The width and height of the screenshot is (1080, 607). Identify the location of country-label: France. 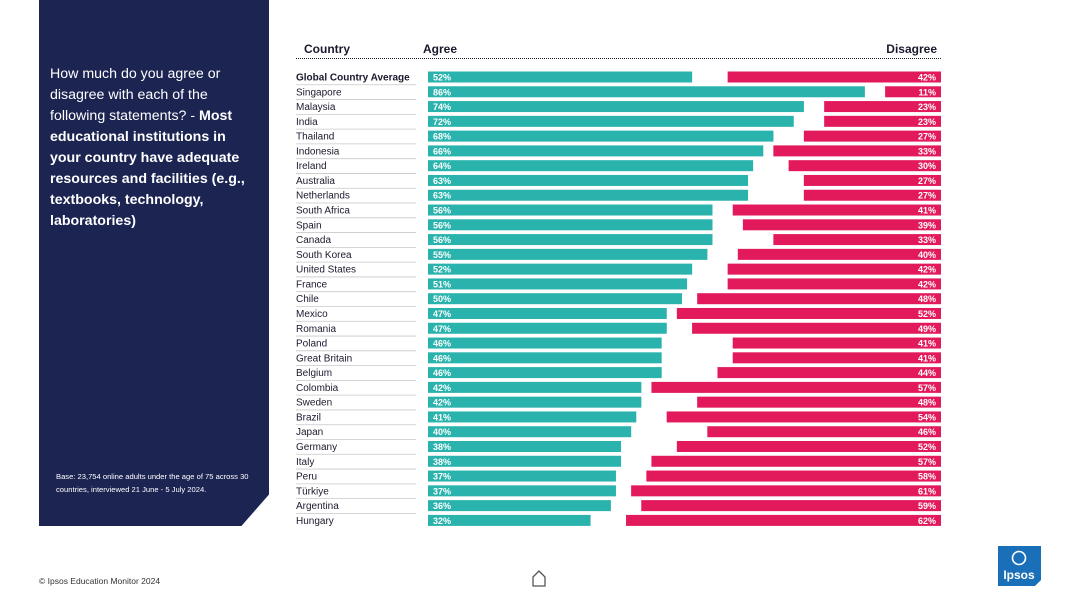
(312, 284).